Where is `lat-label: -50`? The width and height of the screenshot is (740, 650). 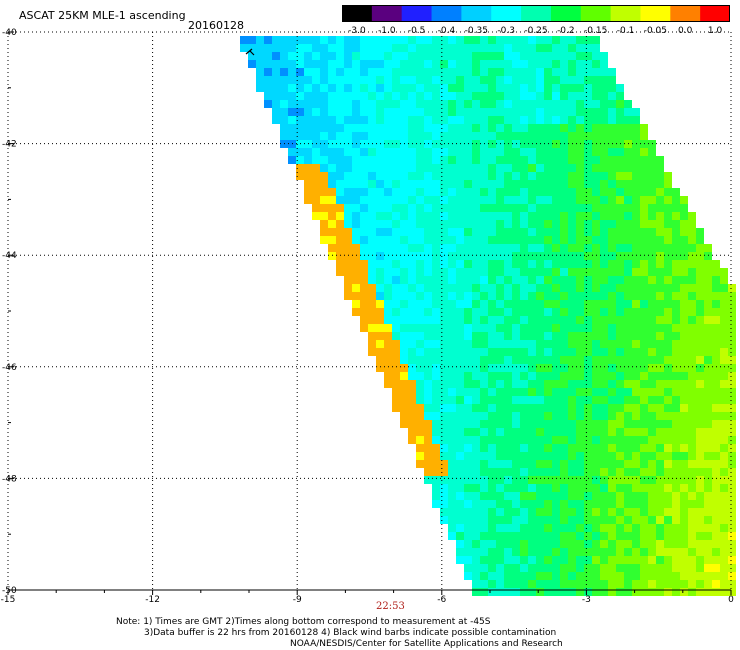
lat-label: -50 is located at coordinates (9, 591).